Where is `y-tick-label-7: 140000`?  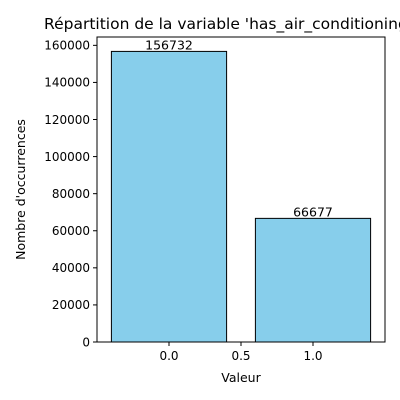
y-tick-label-7: 140000 is located at coordinates (67, 83).